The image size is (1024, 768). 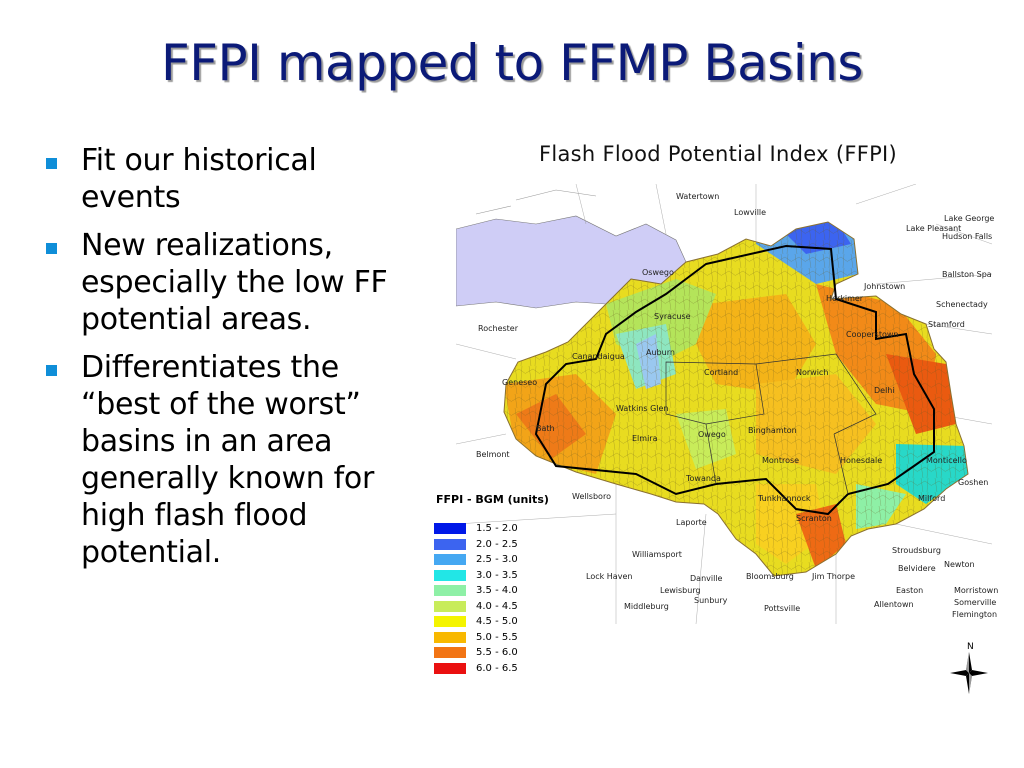 I want to click on place-label: Rochester, so click(x=498, y=328).